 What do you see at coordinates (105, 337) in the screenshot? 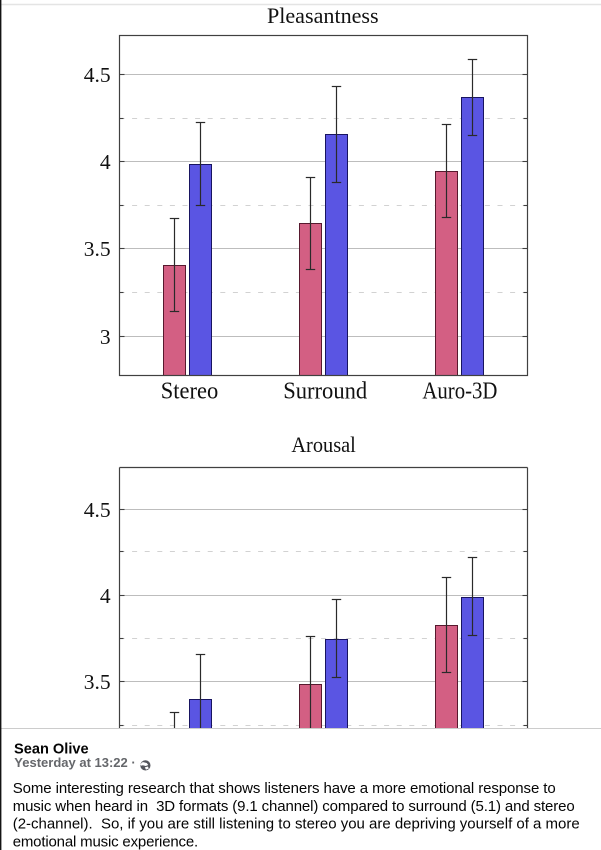
I see `svg-text: 3` at bounding box center [105, 337].